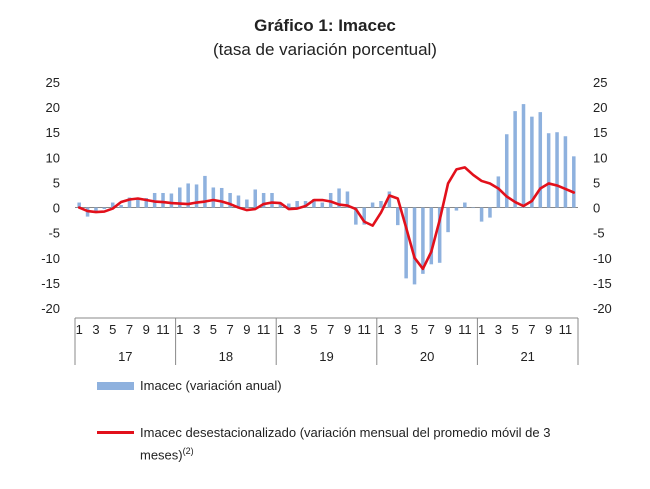 This screenshot has height=489, width=650. I want to click on legend-line-swatch, so click(115, 432).